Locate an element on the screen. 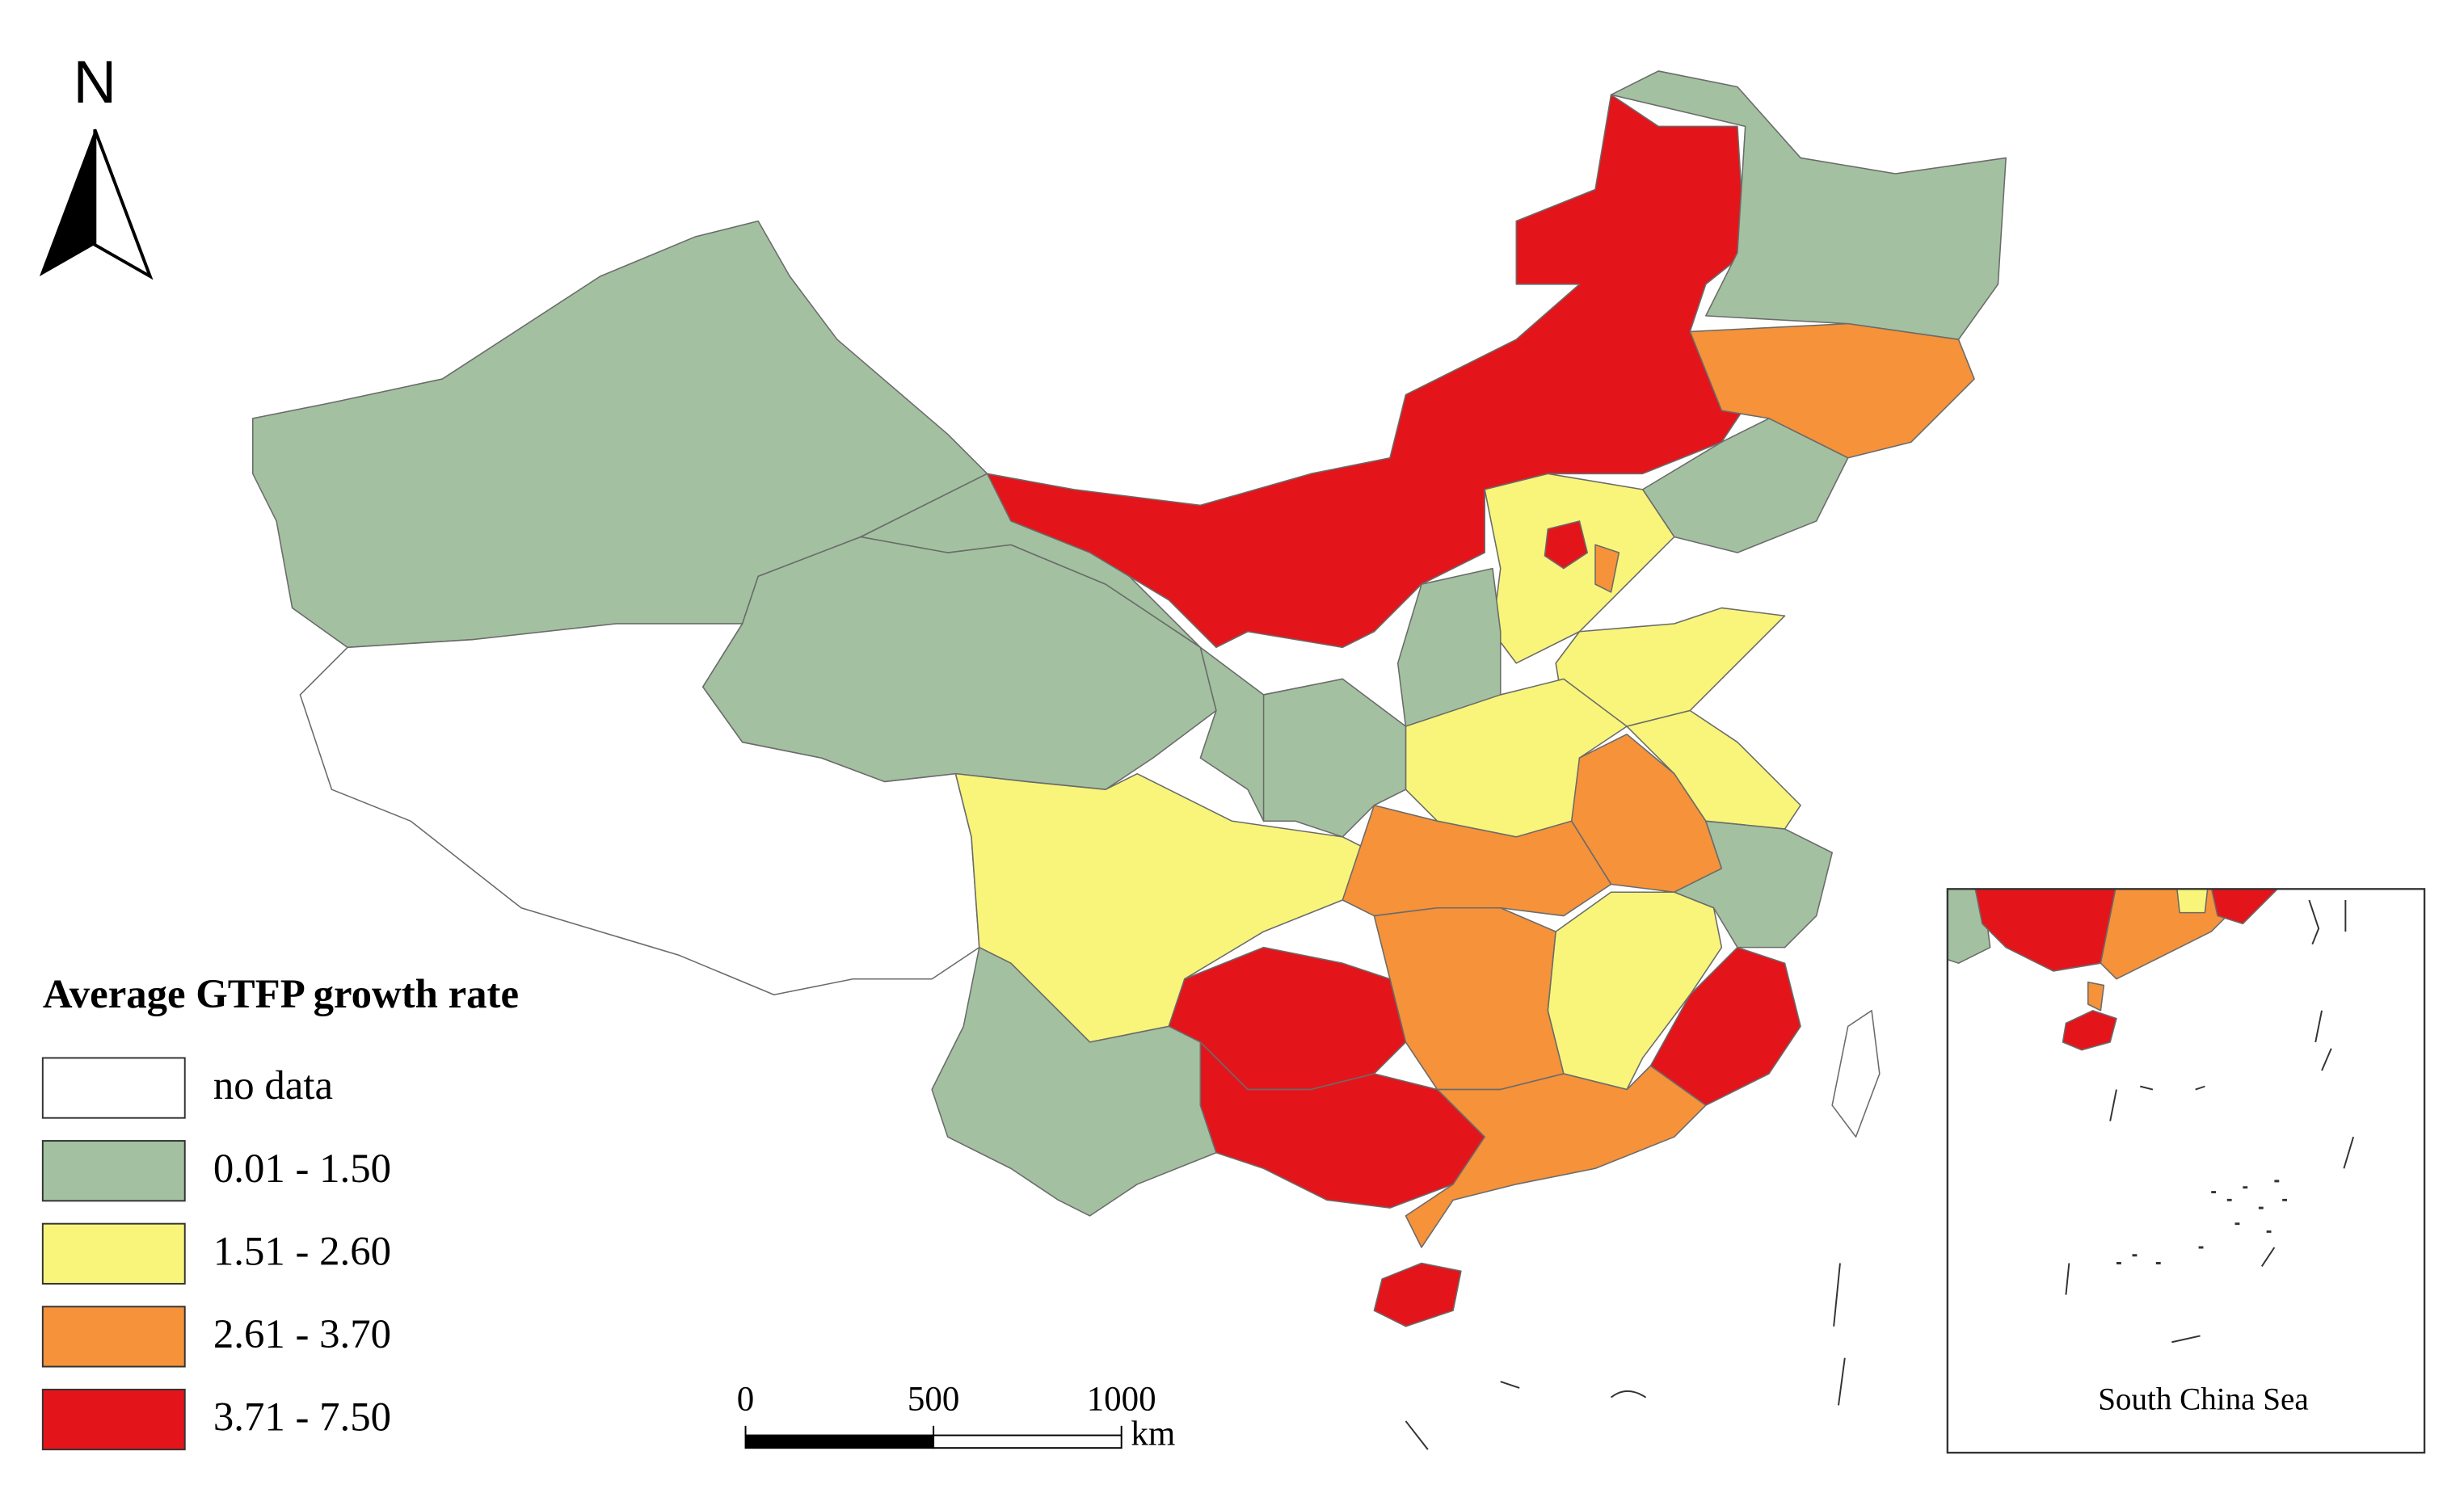 This screenshot has height=1489, width=2464. sea-islands is located at coordinates (1625, 1356).